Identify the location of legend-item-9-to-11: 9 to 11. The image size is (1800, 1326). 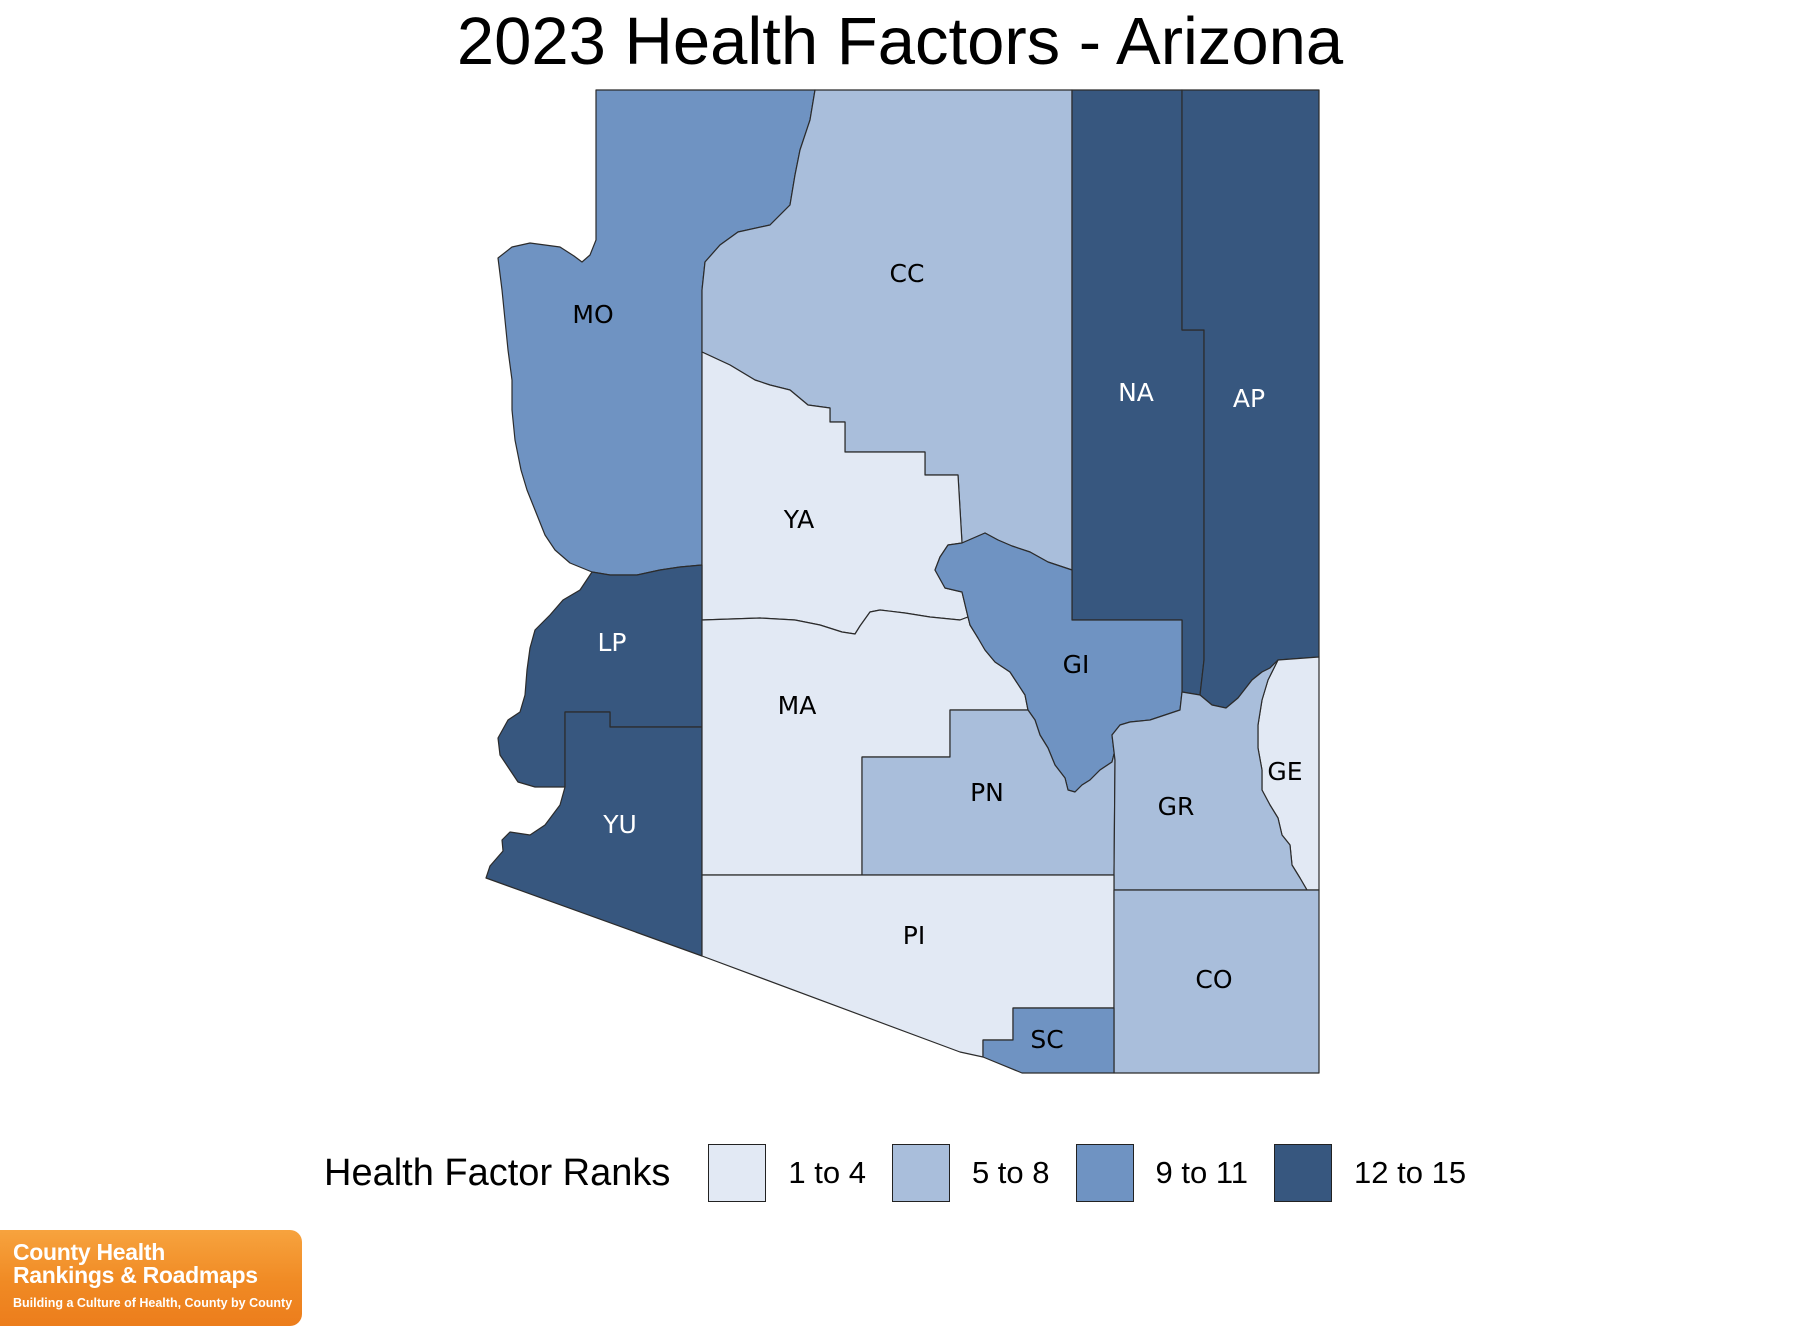
(1162, 1173).